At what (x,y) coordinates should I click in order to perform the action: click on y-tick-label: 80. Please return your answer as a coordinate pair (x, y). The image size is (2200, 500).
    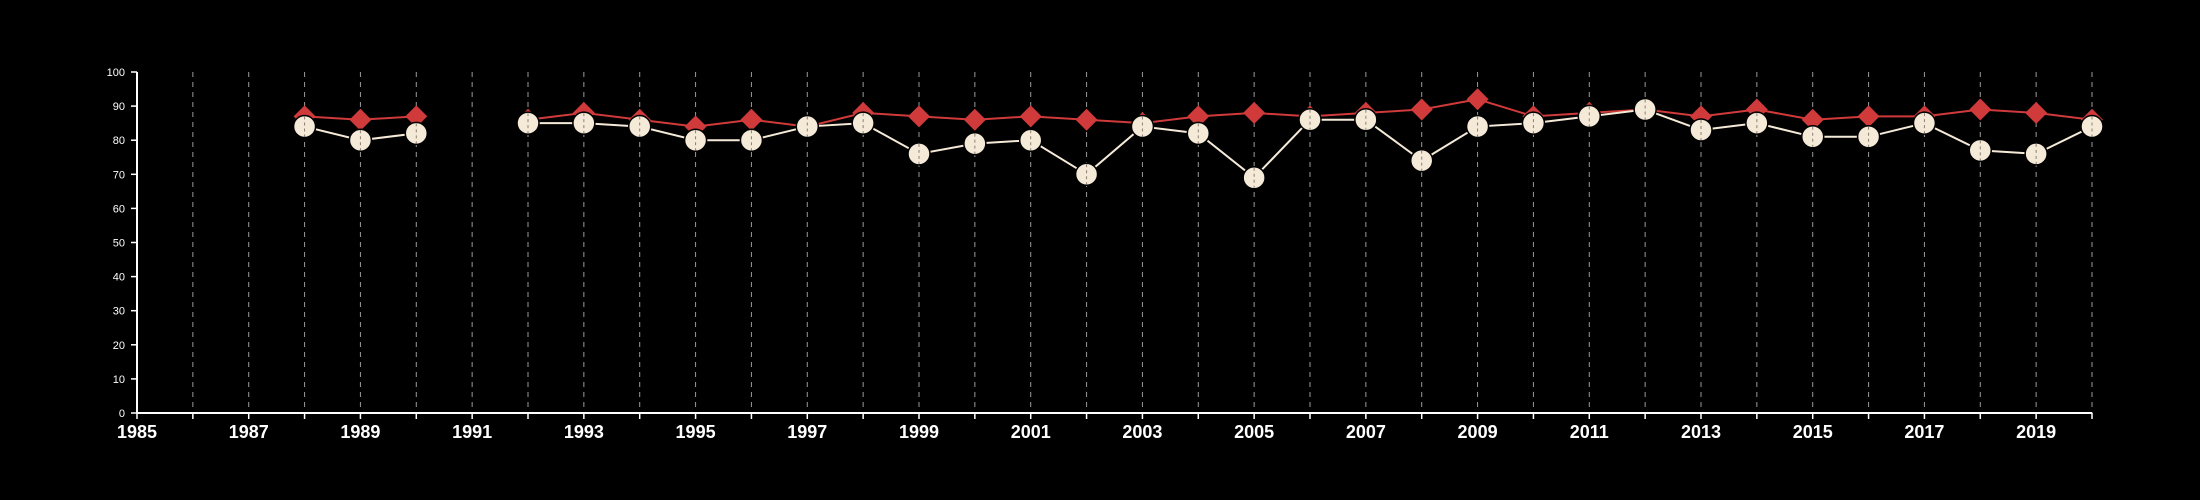
    Looking at the image, I should click on (119, 141).